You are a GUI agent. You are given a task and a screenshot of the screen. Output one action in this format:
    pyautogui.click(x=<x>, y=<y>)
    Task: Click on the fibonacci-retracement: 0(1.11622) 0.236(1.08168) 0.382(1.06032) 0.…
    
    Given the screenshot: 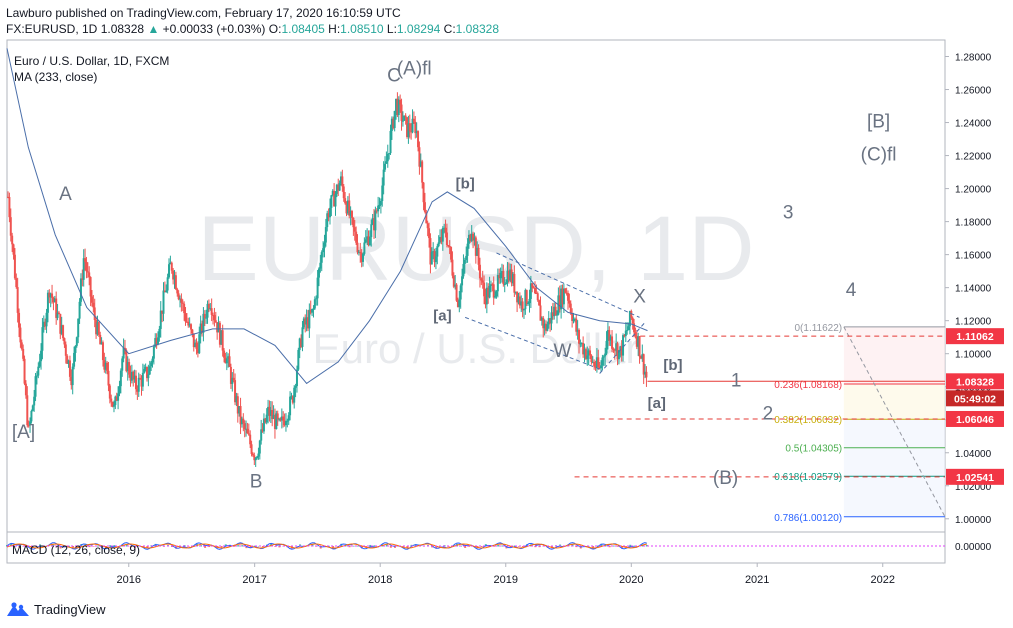 What is the action you would take?
    pyautogui.click(x=860, y=423)
    